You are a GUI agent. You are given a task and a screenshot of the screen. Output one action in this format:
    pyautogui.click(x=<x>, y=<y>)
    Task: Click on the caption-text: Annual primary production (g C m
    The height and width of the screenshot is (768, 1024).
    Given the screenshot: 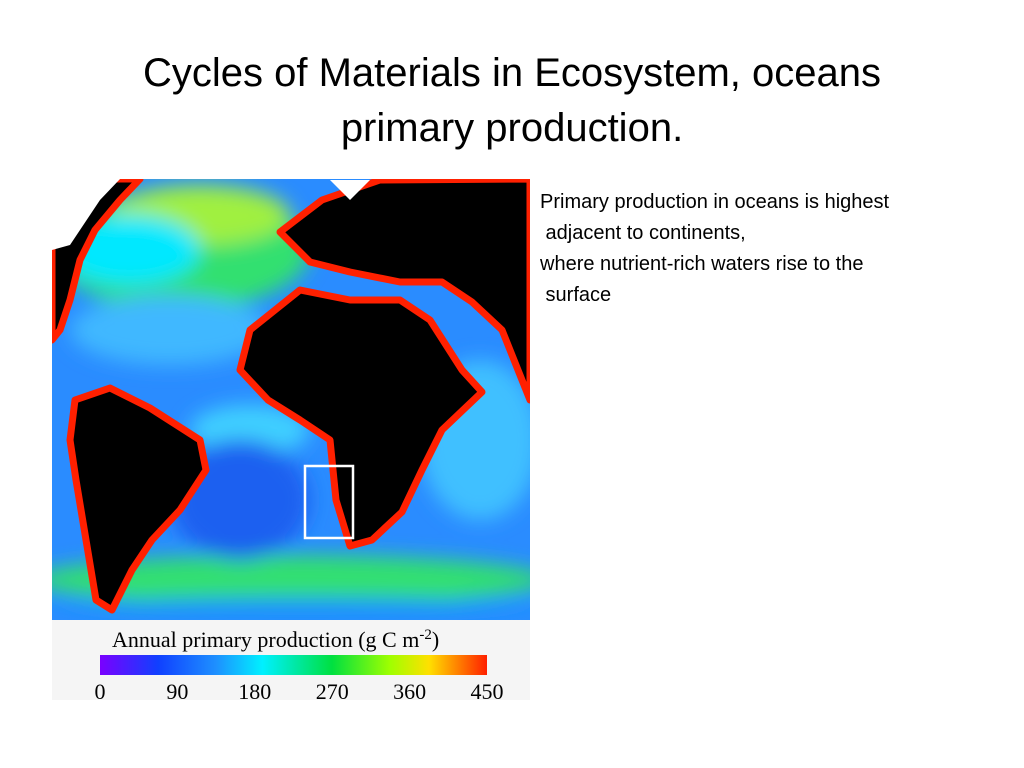 What is the action you would take?
    pyautogui.click(x=265, y=639)
    